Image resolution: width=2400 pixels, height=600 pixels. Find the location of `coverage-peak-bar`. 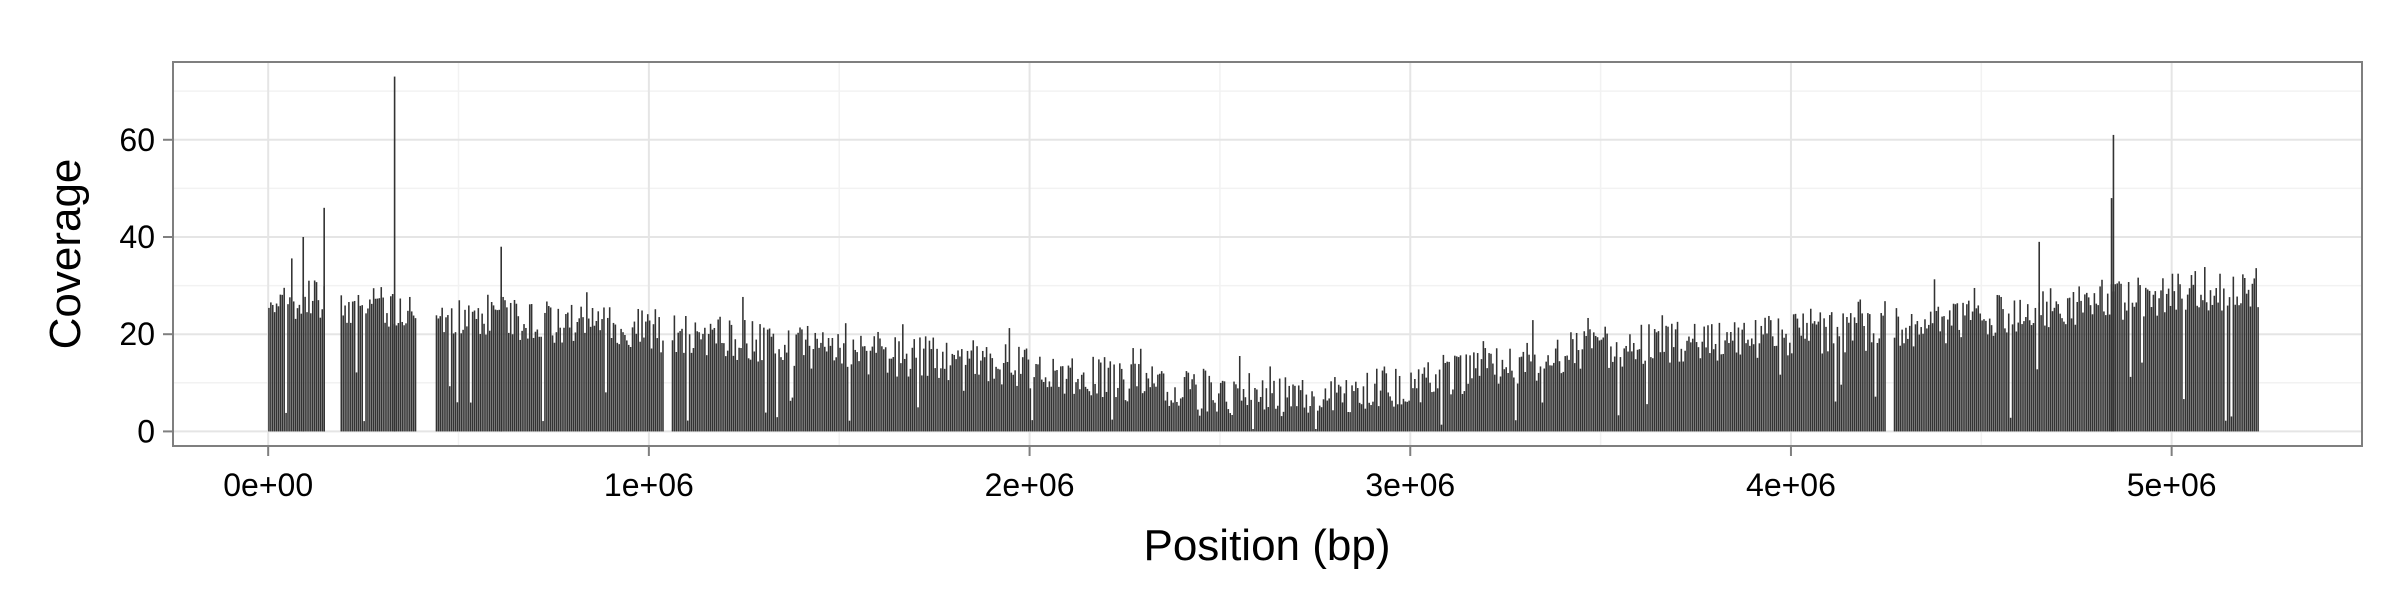

coverage-peak-bar is located at coordinates (2039, 336).